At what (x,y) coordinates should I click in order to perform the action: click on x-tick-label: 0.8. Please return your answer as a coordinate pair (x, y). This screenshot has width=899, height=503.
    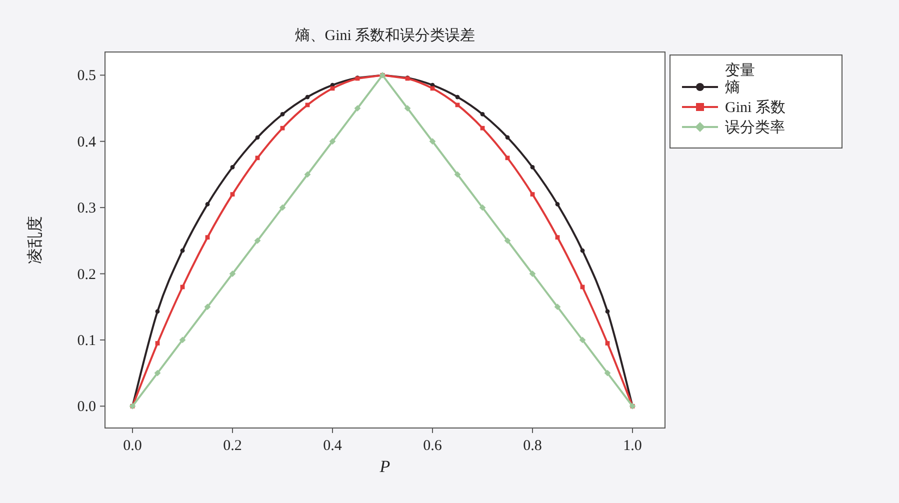
    Looking at the image, I should click on (532, 446).